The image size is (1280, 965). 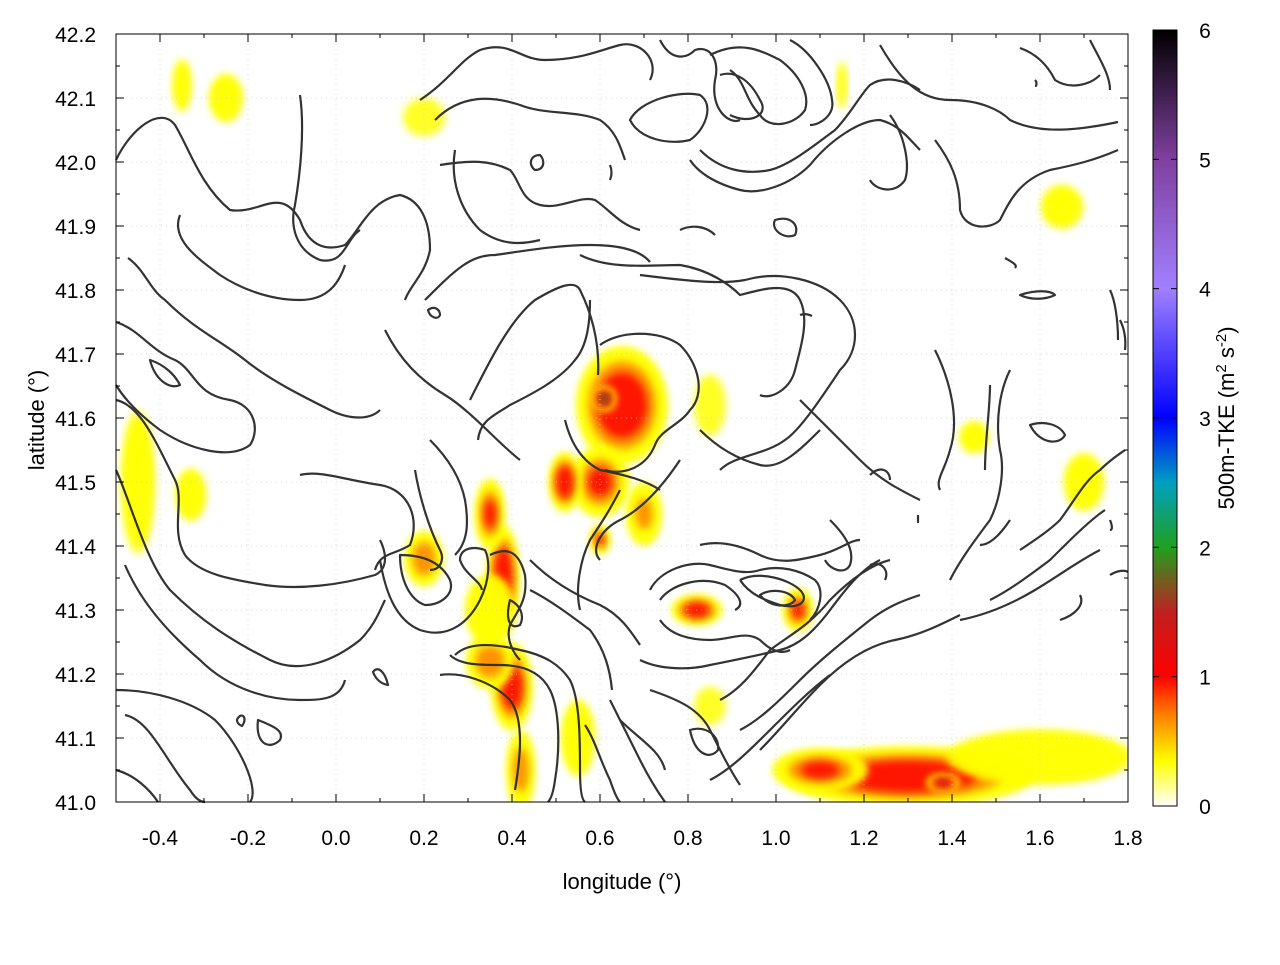 What do you see at coordinates (622, 881) in the screenshot?
I see `x-axis-label: longitude (°)` at bounding box center [622, 881].